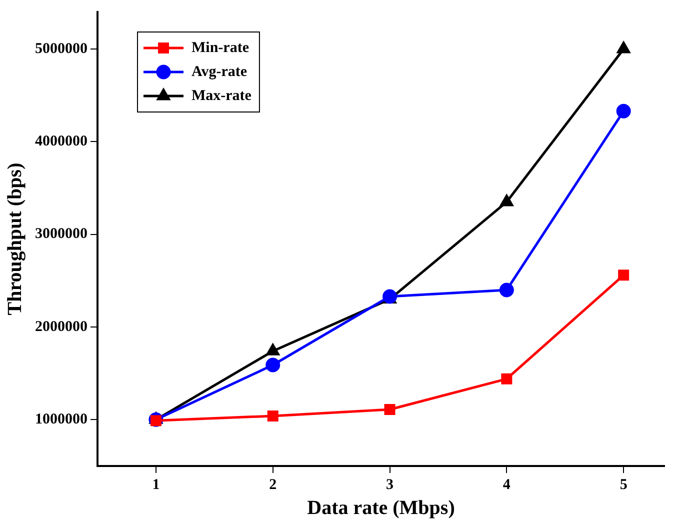 This screenshot has width=673, height=521. What do you see at coordinates (61, 420) in the screenshot?
I see `y-tick-label: 1000000` at bounding box center [61, 420].